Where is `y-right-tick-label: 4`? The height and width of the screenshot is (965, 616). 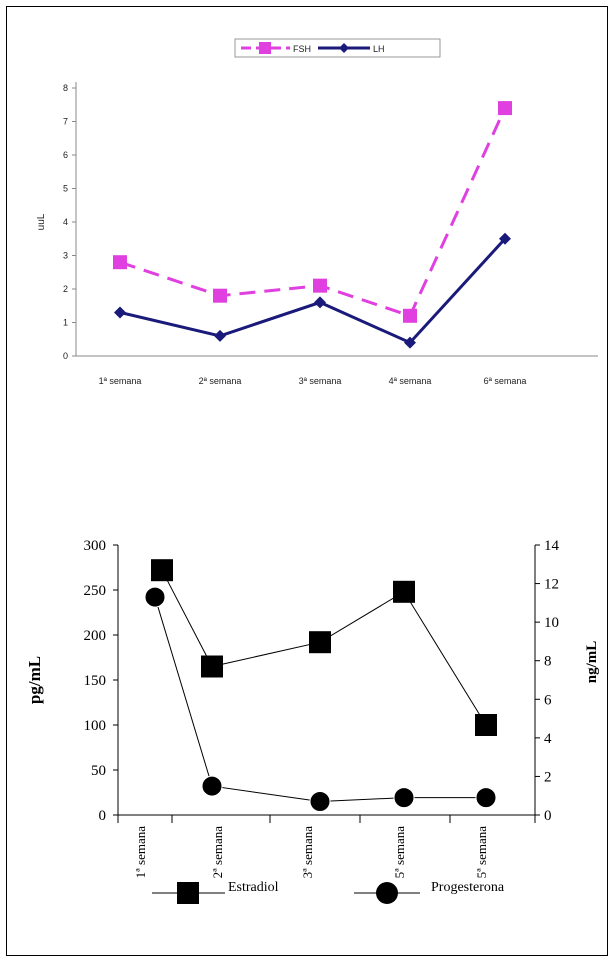
y-right-tick-label: 4 is located at coordinates (548, 739).